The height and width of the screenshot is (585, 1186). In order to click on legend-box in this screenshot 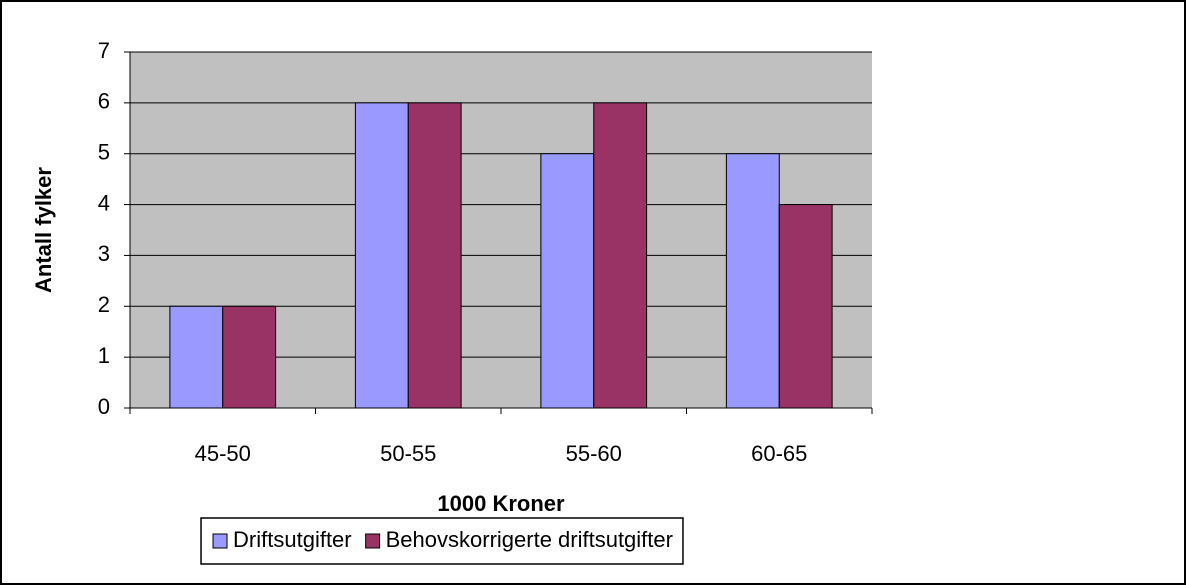, I will do `click(442, 541)`.